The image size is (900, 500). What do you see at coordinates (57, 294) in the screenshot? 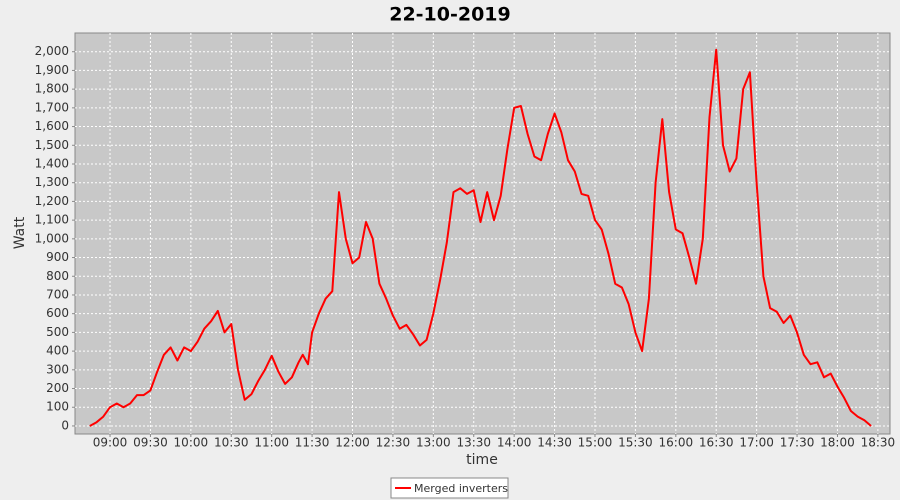
I see `y-tick-label: 700` at bounding box center [57, 294].